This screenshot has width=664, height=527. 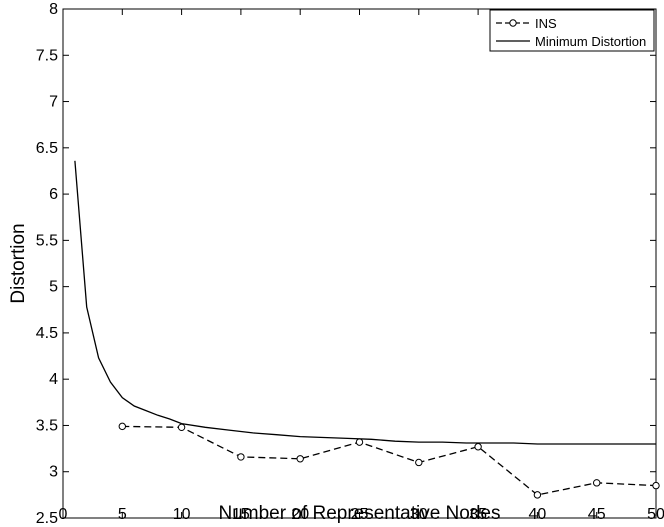 I want to click on x-tick-label: 10, so click(x=182, y=514).